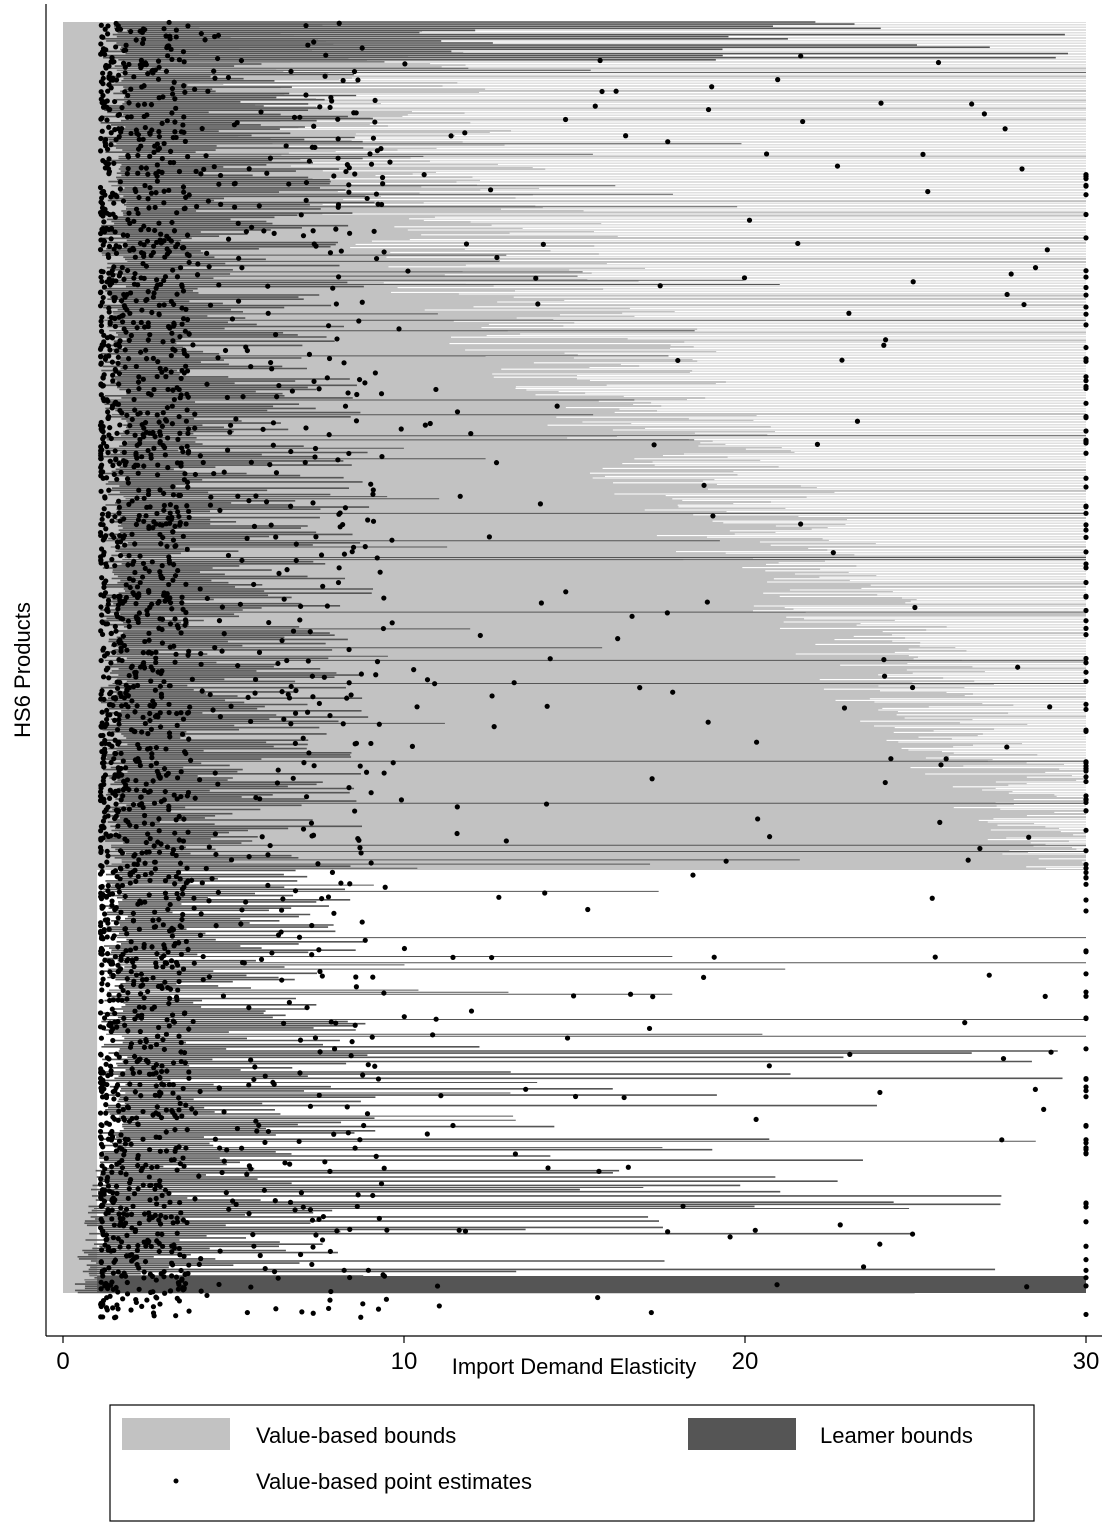 This screenshot has width=1109, height=1526. Describe the element at coordinates (62, 1361) in the screenshot. I see `x-tick-label: 0` at that location.